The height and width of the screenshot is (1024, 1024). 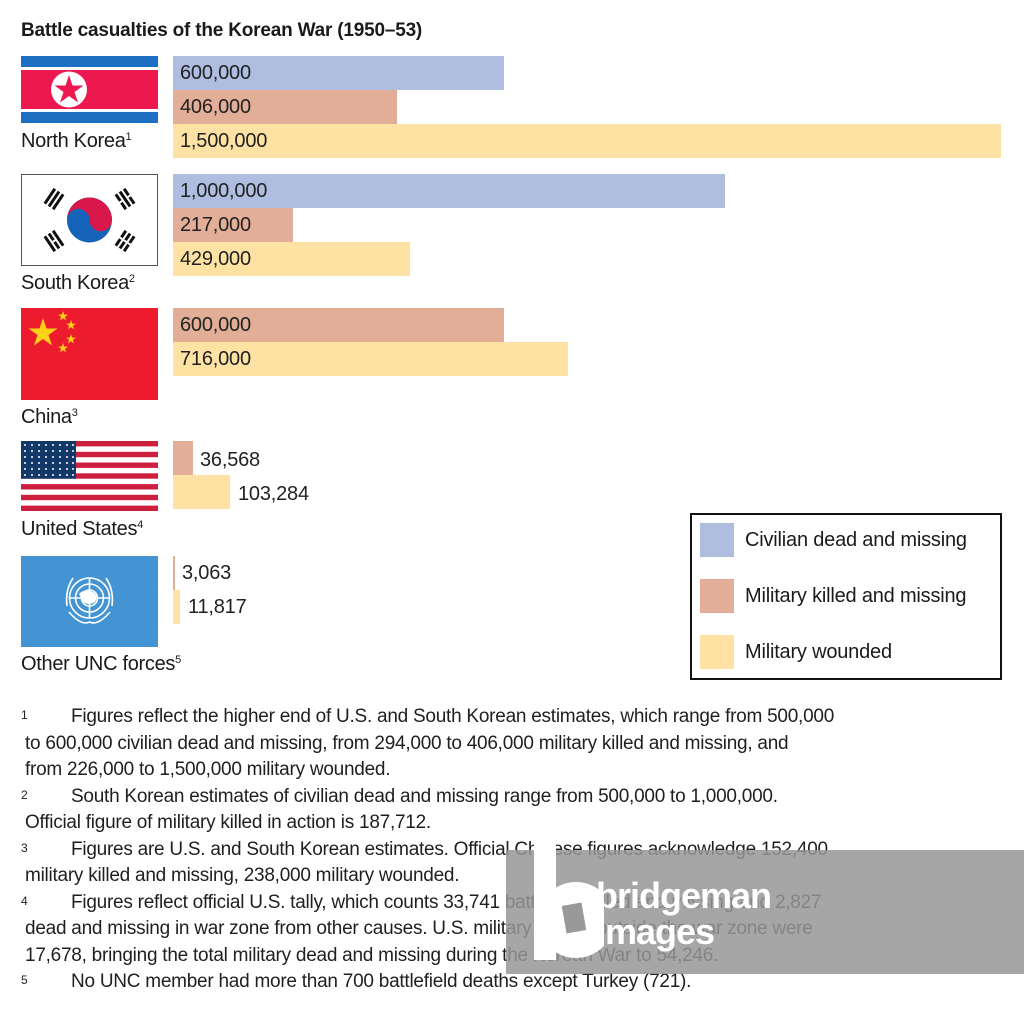 I want to click on watermark-text-line1: bridgeman, so click(x=684, y=895).